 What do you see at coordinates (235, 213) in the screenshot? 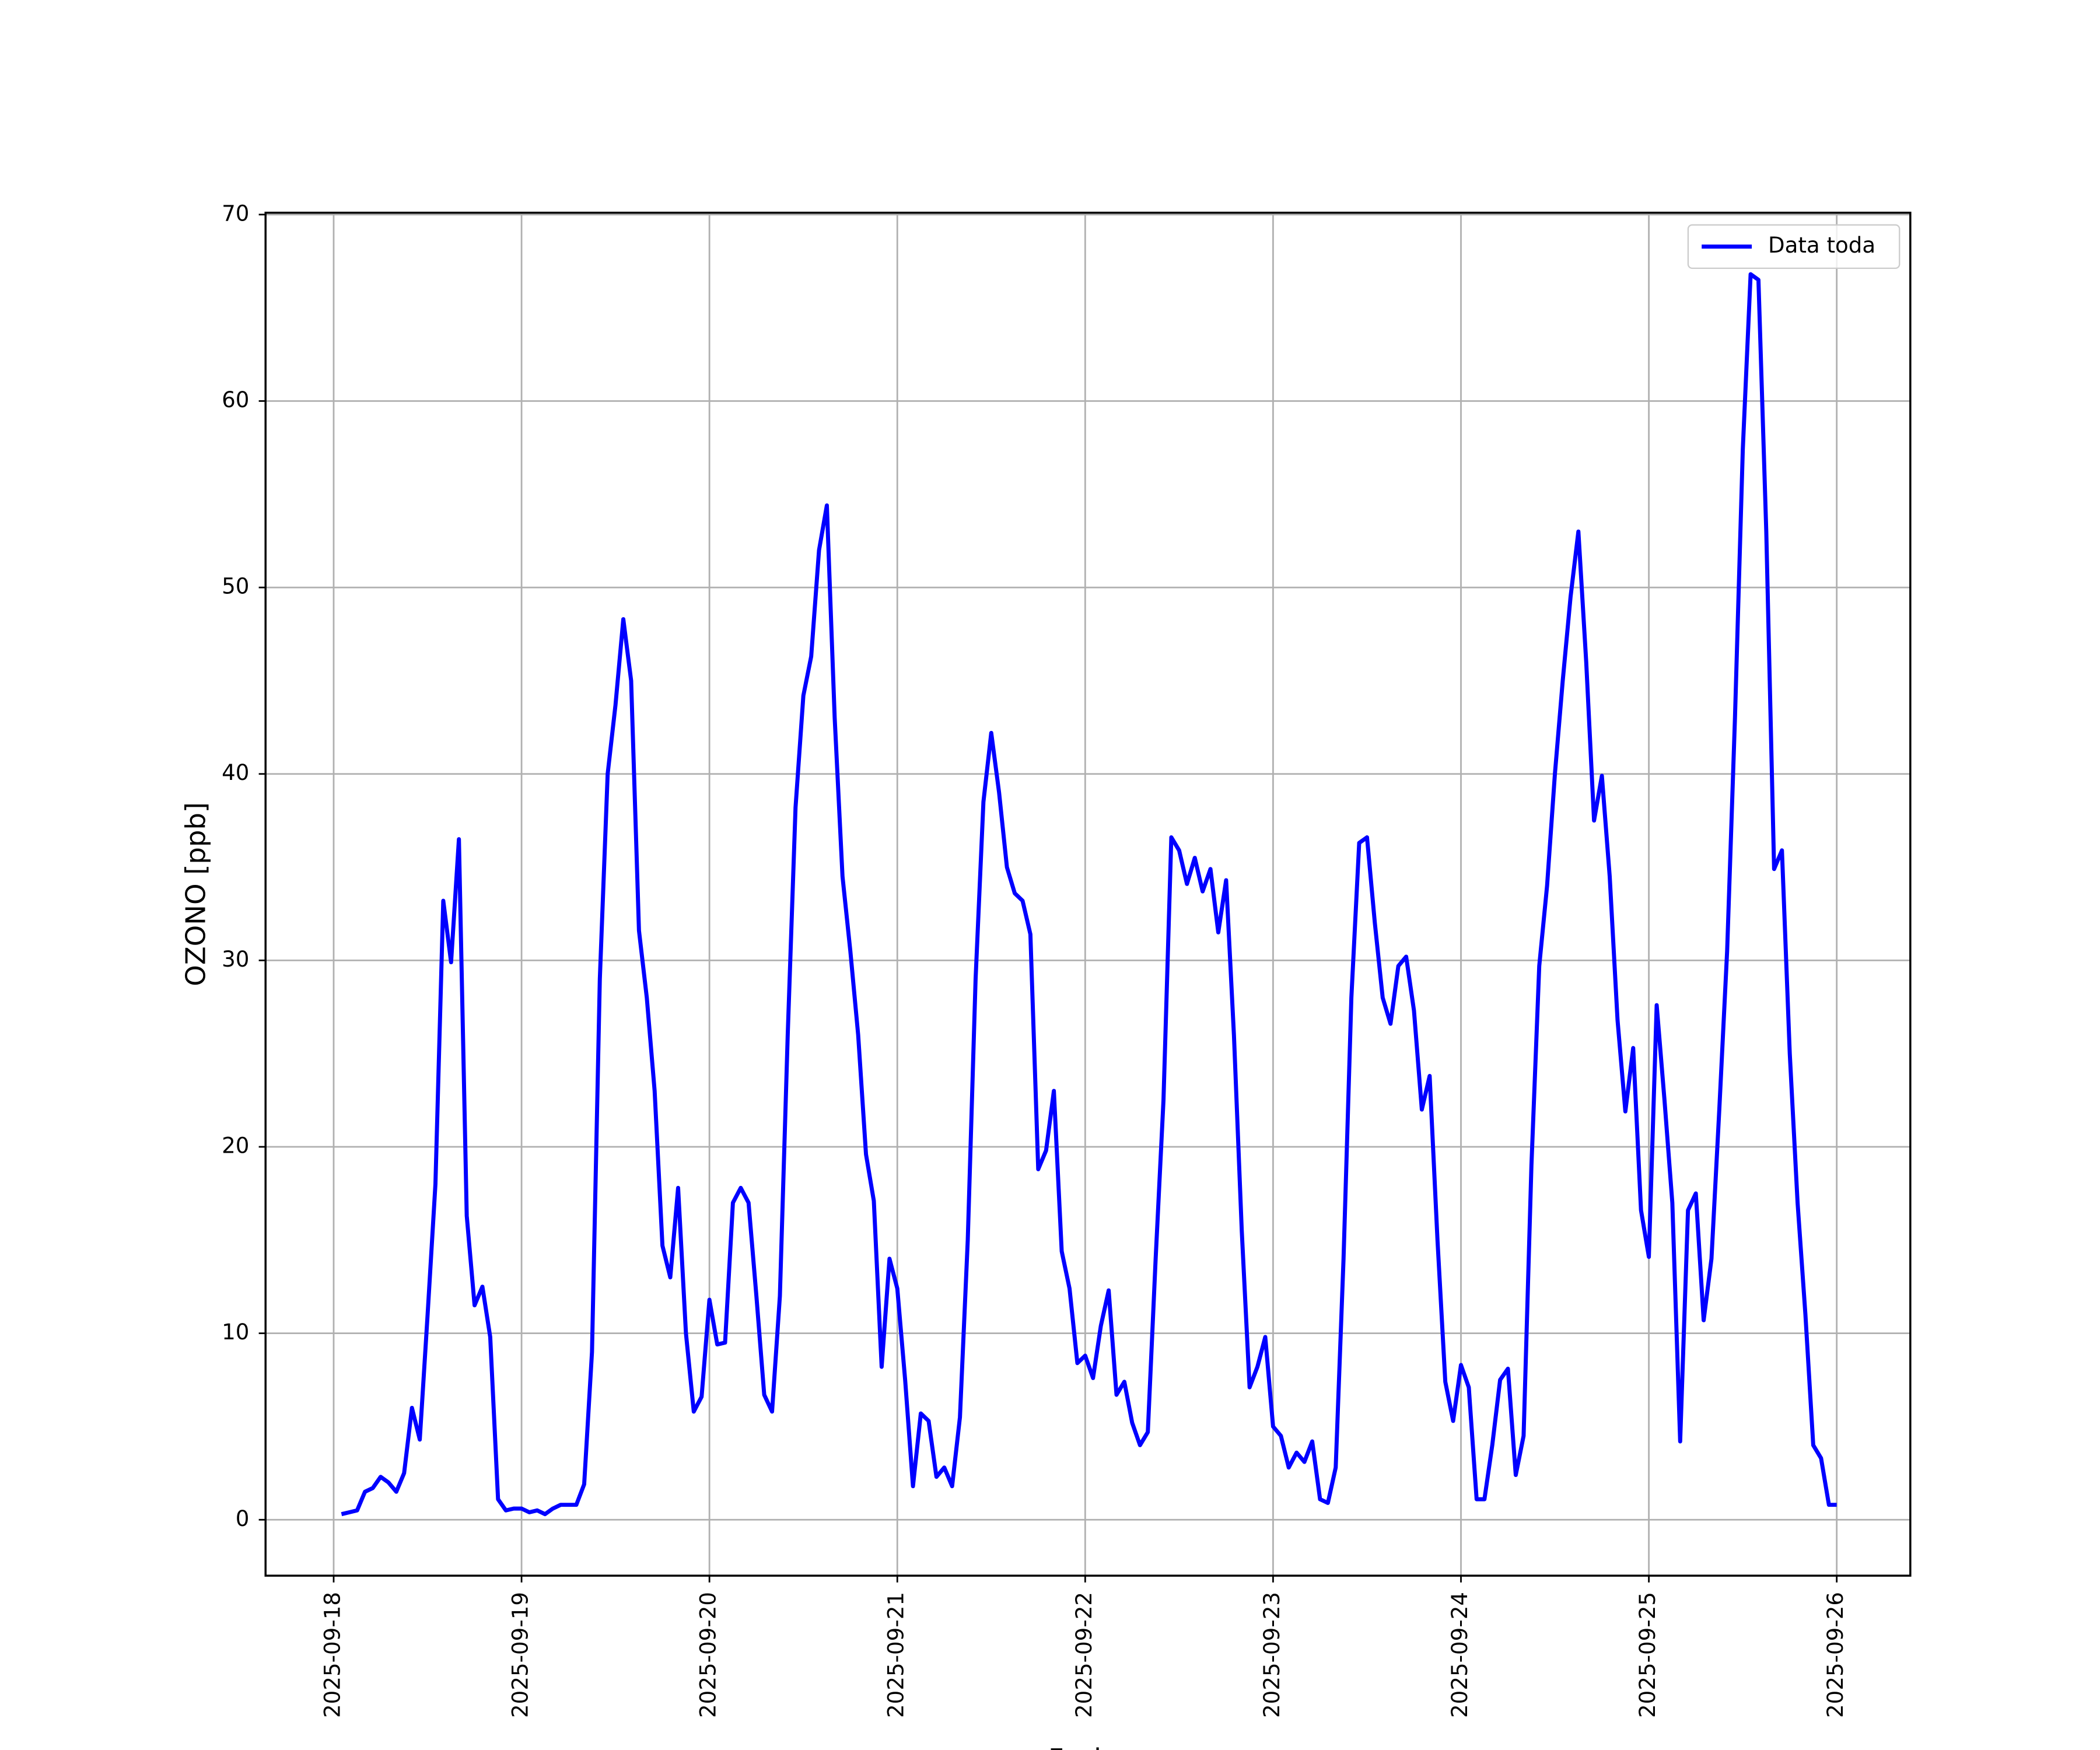
I see `y-tick-label: 70` at bounding box center [235, 213].